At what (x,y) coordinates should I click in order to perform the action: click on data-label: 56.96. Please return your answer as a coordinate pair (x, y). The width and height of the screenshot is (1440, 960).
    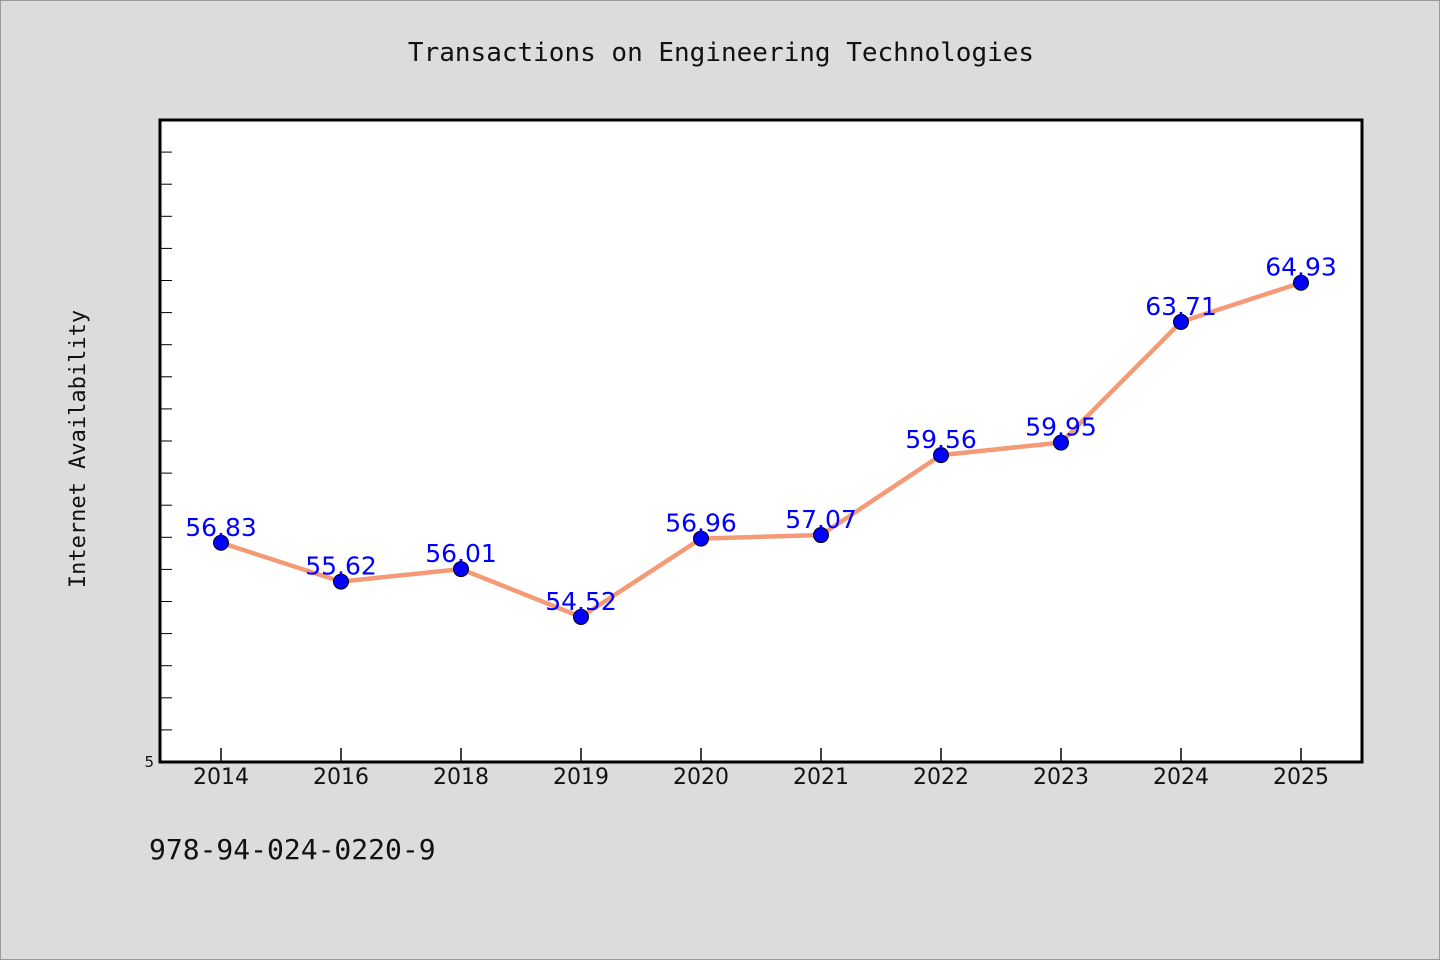
    Looking at the image, I should click on (701, 523).